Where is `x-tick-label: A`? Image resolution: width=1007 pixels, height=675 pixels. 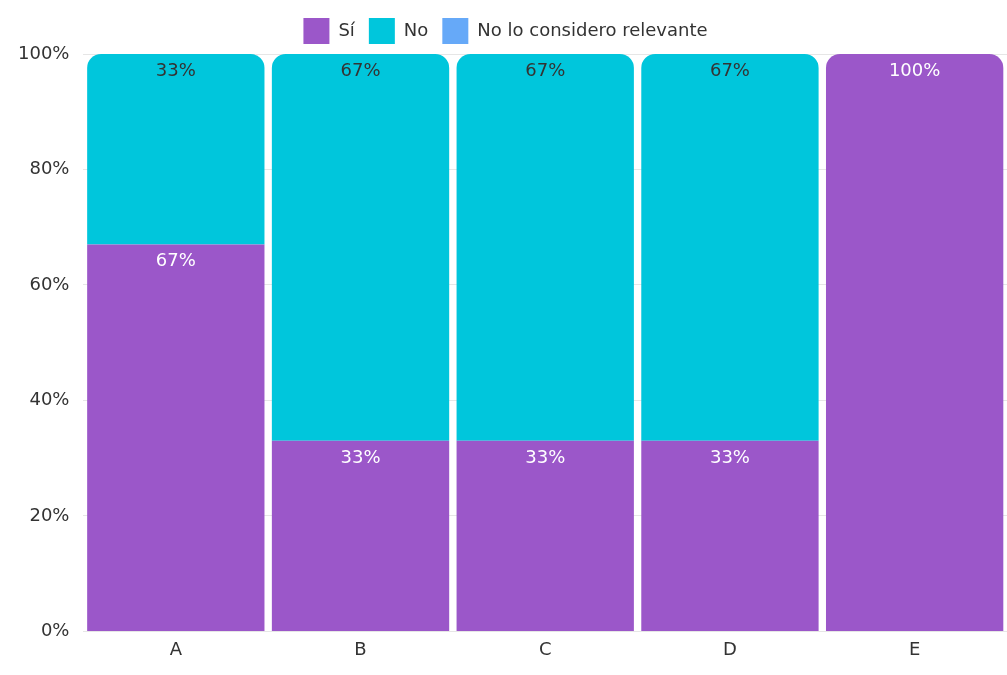 x-tick-label: A is located at coordinates (176, 648).